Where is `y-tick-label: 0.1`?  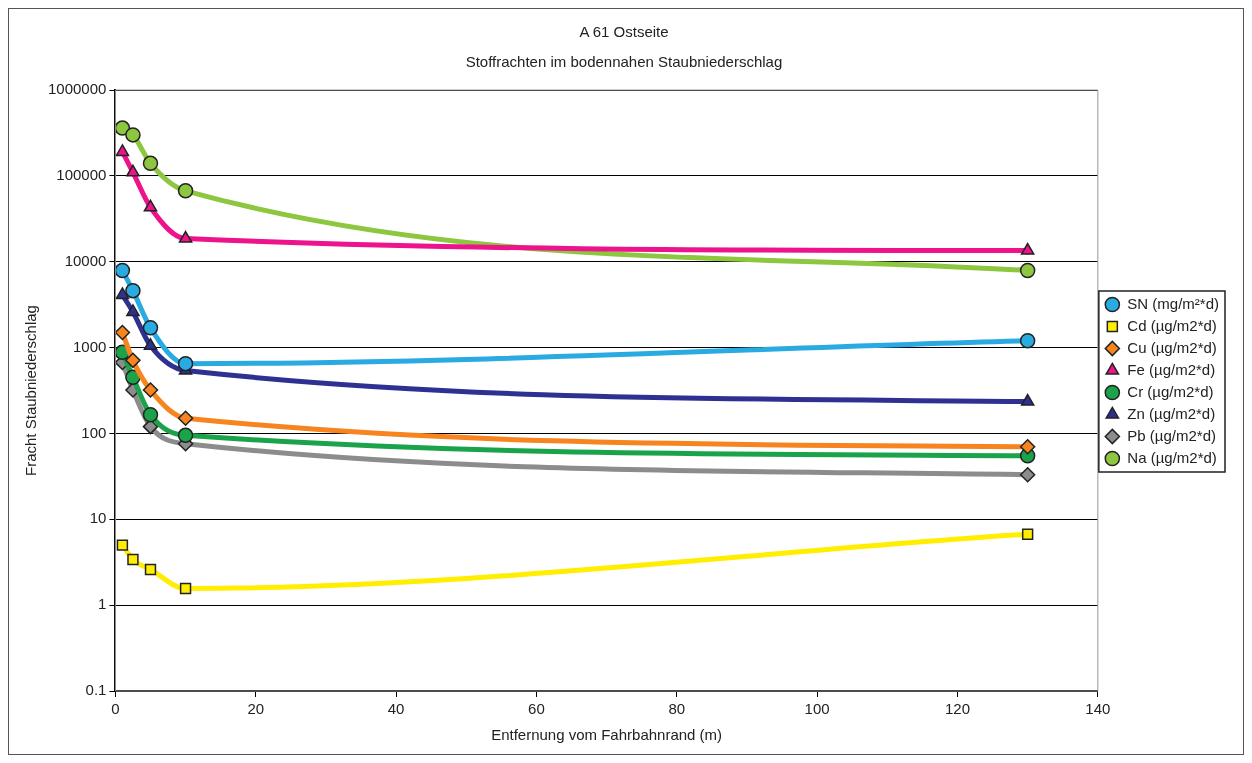
y-tick-label: 0.1 is located at coordinates (96, 690).